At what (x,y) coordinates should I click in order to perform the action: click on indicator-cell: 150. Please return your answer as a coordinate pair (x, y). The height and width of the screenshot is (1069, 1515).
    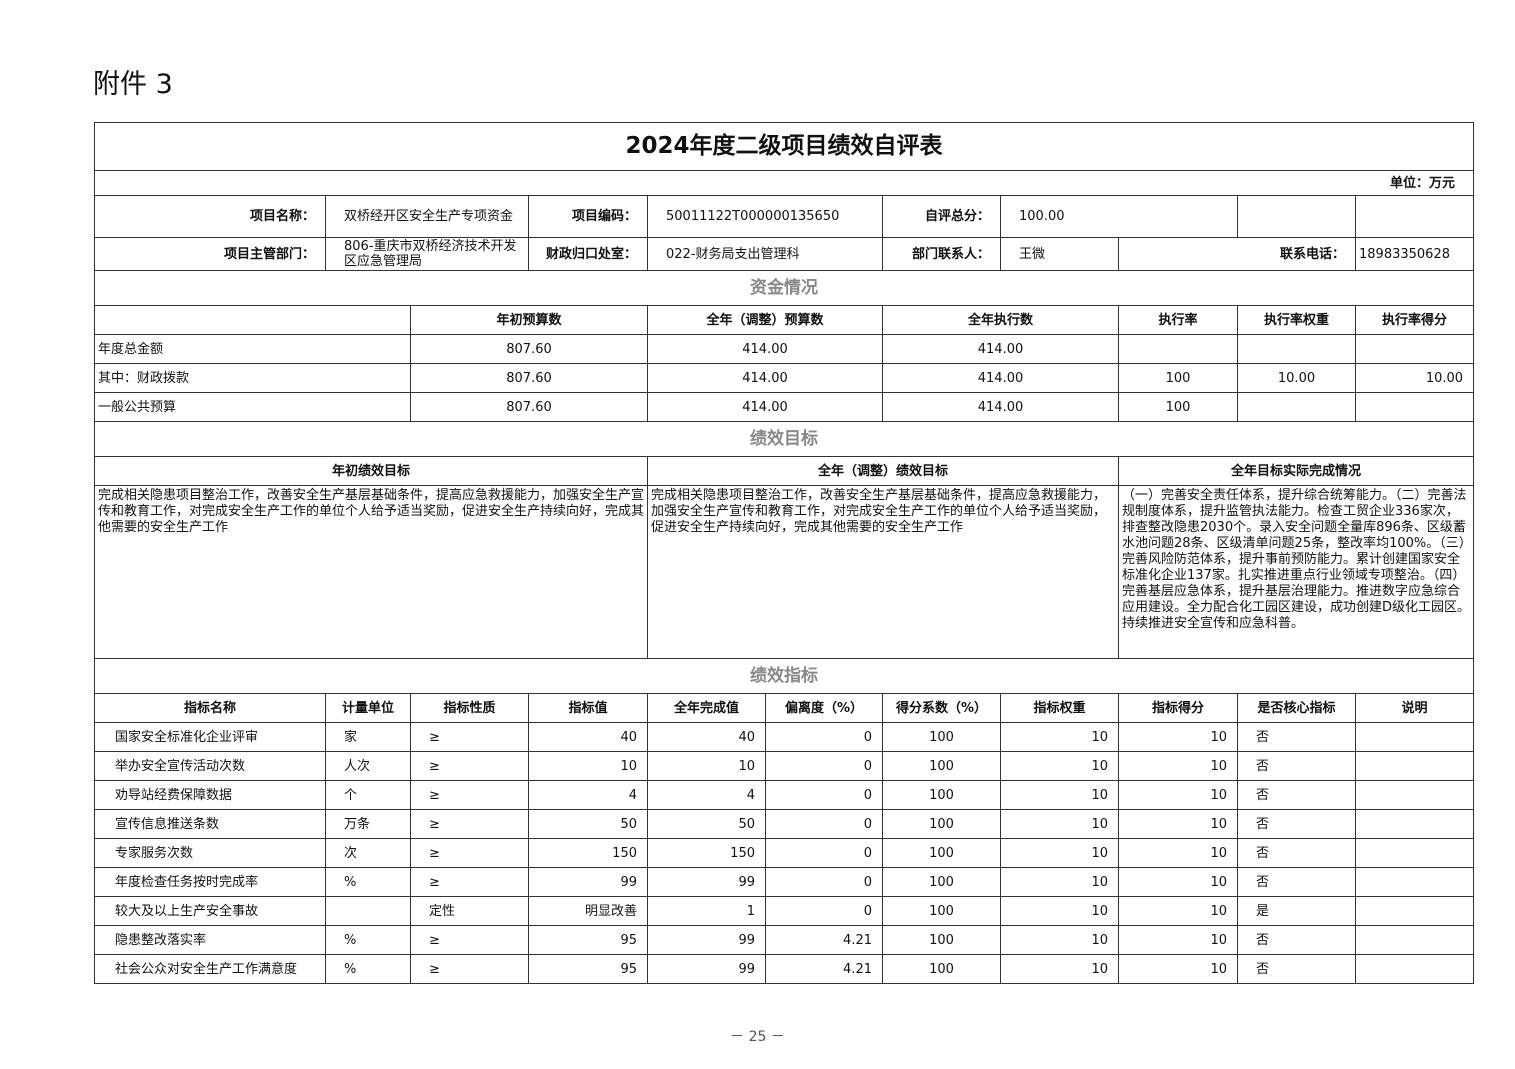
    Looking at the image, I should click on (706, 853).